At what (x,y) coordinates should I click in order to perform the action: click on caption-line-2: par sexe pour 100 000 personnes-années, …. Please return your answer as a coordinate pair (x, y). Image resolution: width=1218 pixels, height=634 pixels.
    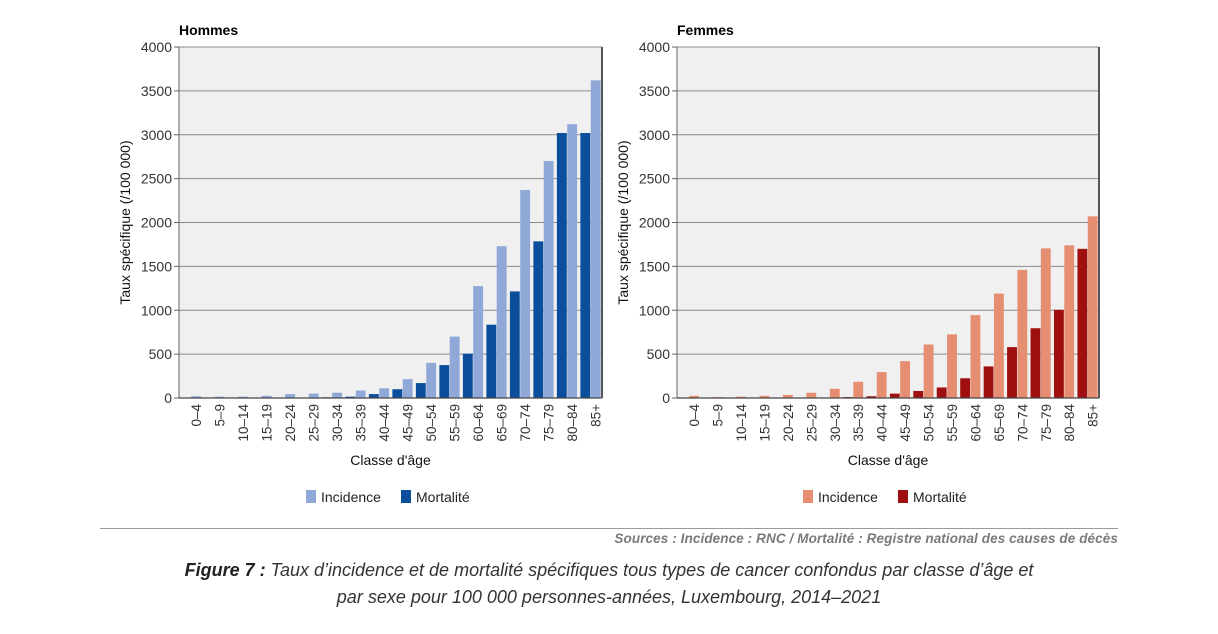
    Looking at the image, I should click on (609, 597).